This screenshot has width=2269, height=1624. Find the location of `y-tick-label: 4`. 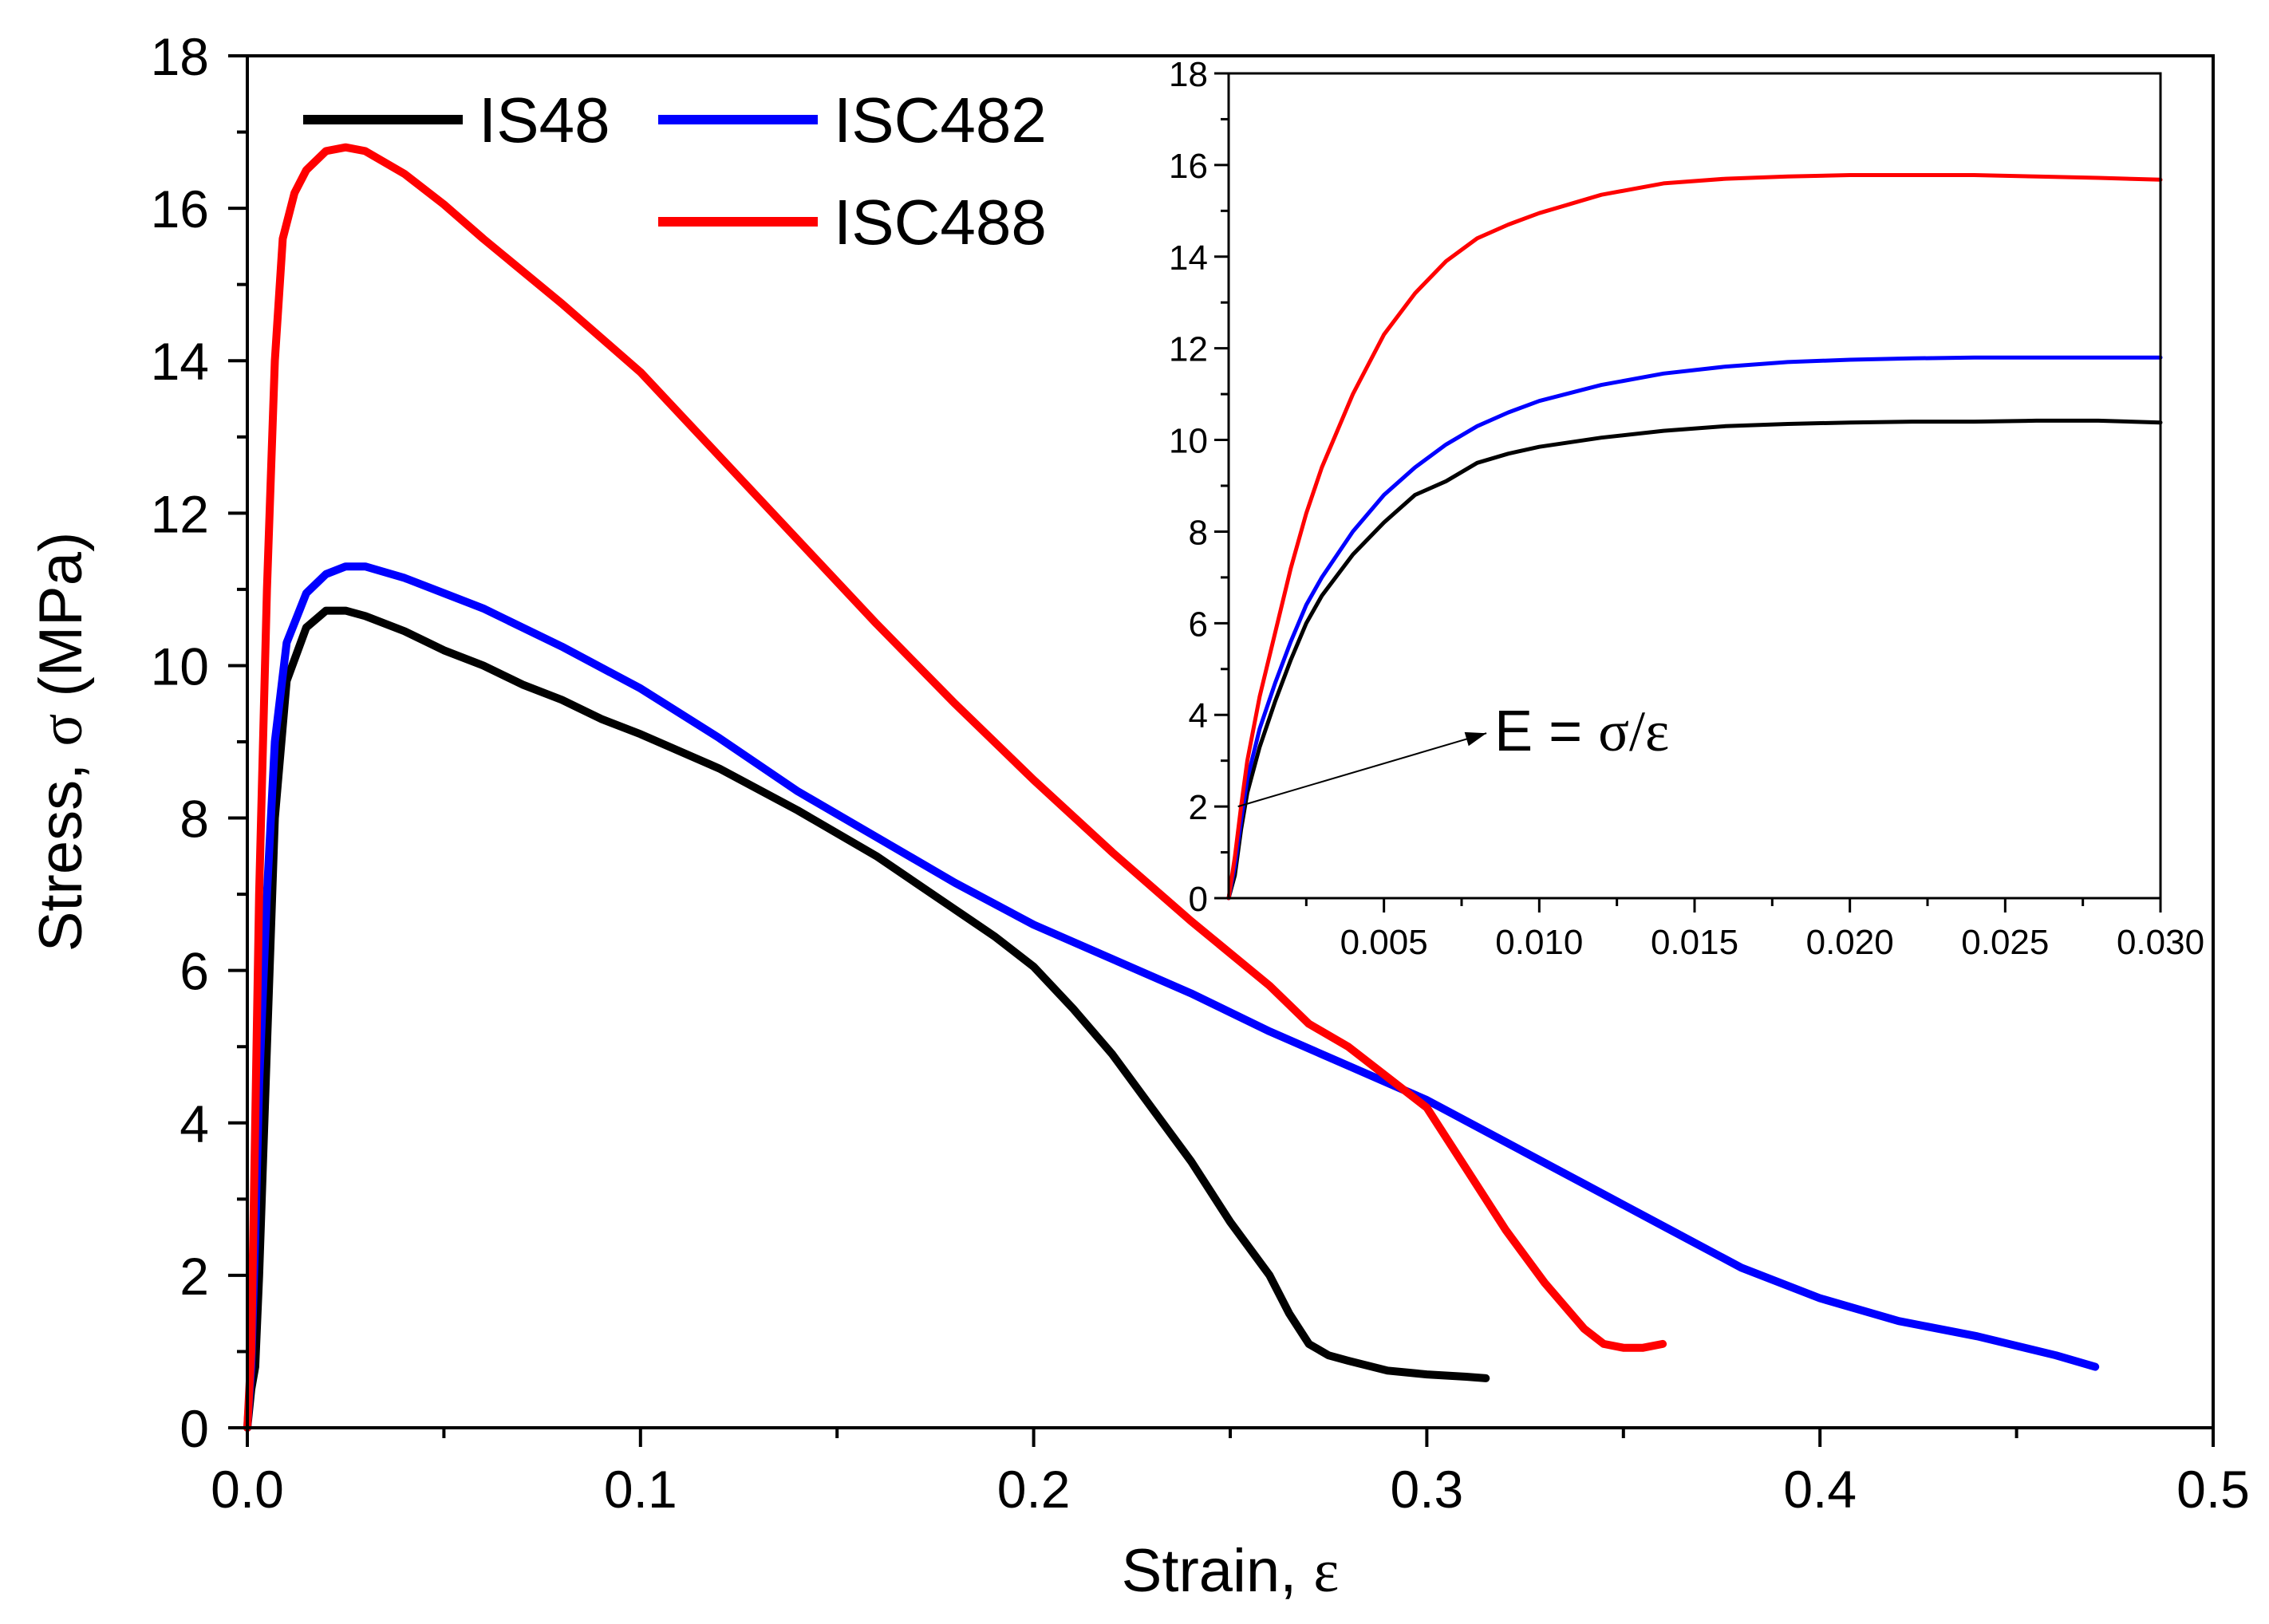

y-tick-label: 4 is located at coordinates (194, 1123).